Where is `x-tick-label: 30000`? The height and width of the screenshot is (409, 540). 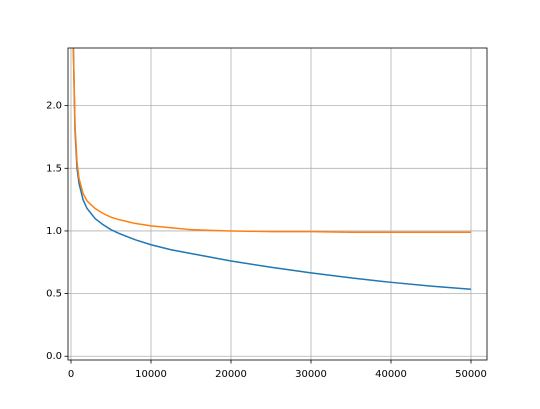 x-tick-label: 30000 is located at coordinates (311, 374).